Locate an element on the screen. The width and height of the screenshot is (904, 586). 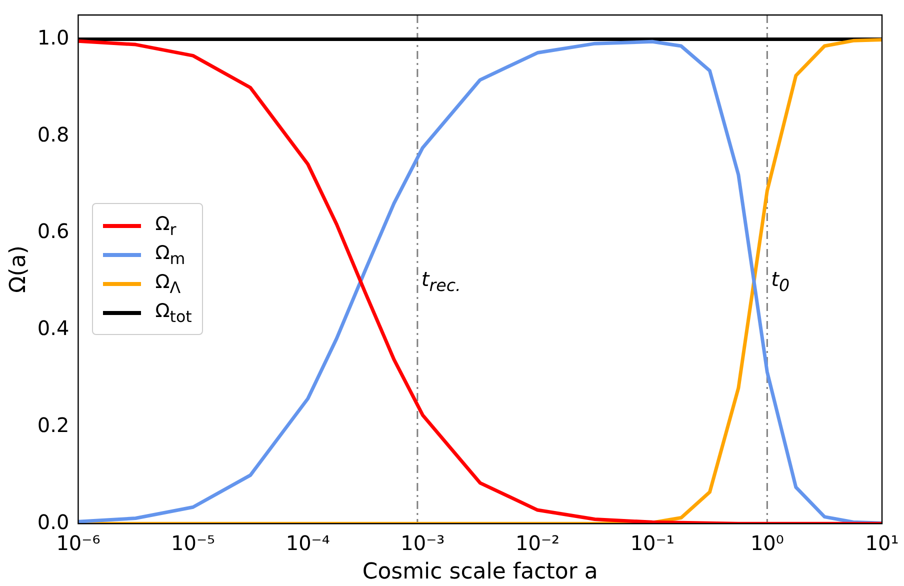
ref-line-label: t$_{rec.}$ is located at coordinates (441, 281).